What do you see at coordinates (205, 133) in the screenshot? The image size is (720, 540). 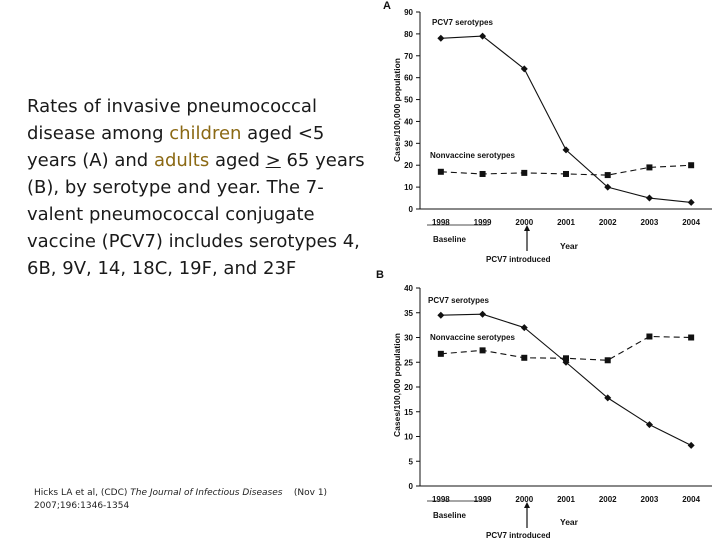 I see `caption-children: children` at bounding box center [205, 133].